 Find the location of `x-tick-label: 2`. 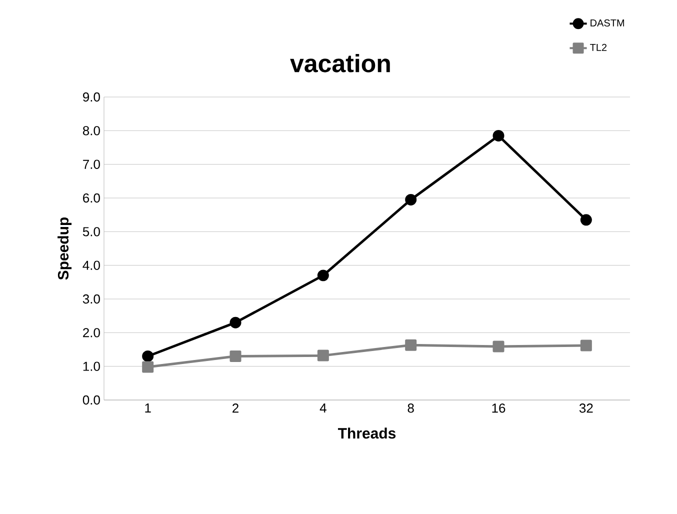

x-tick-label: 2 is located at coordinates (235, 408).